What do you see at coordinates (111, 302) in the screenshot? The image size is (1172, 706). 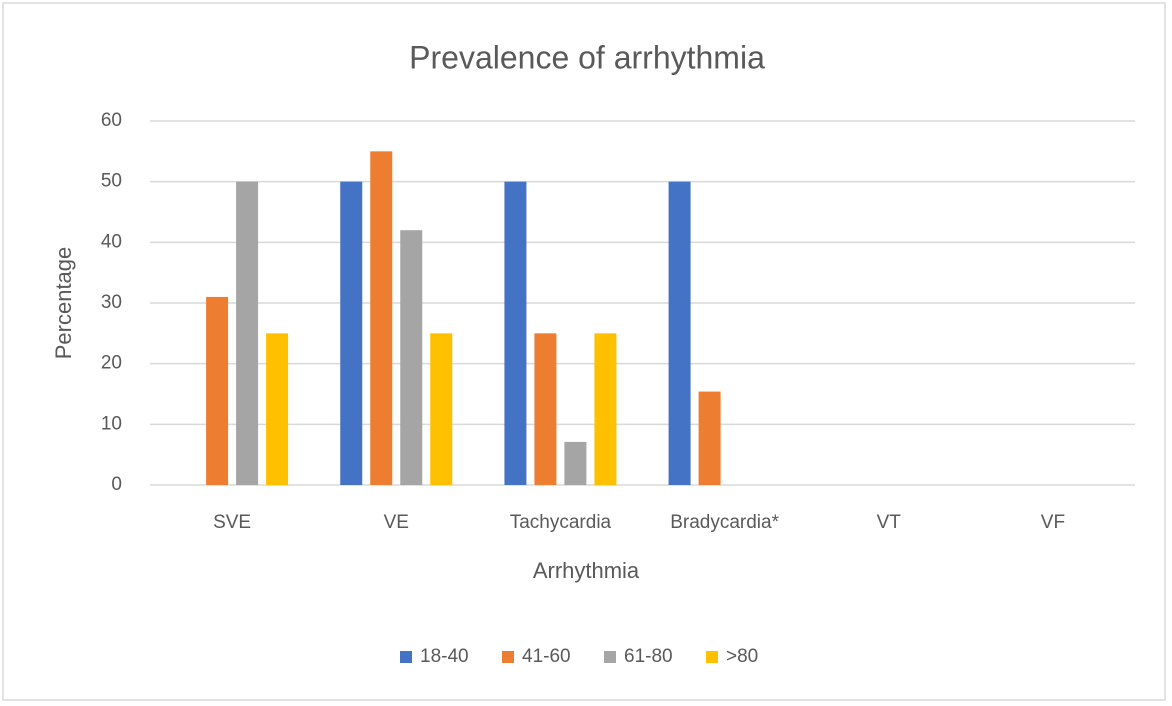 I see `y-tick-label: 30` at bounding box center [111, 302].